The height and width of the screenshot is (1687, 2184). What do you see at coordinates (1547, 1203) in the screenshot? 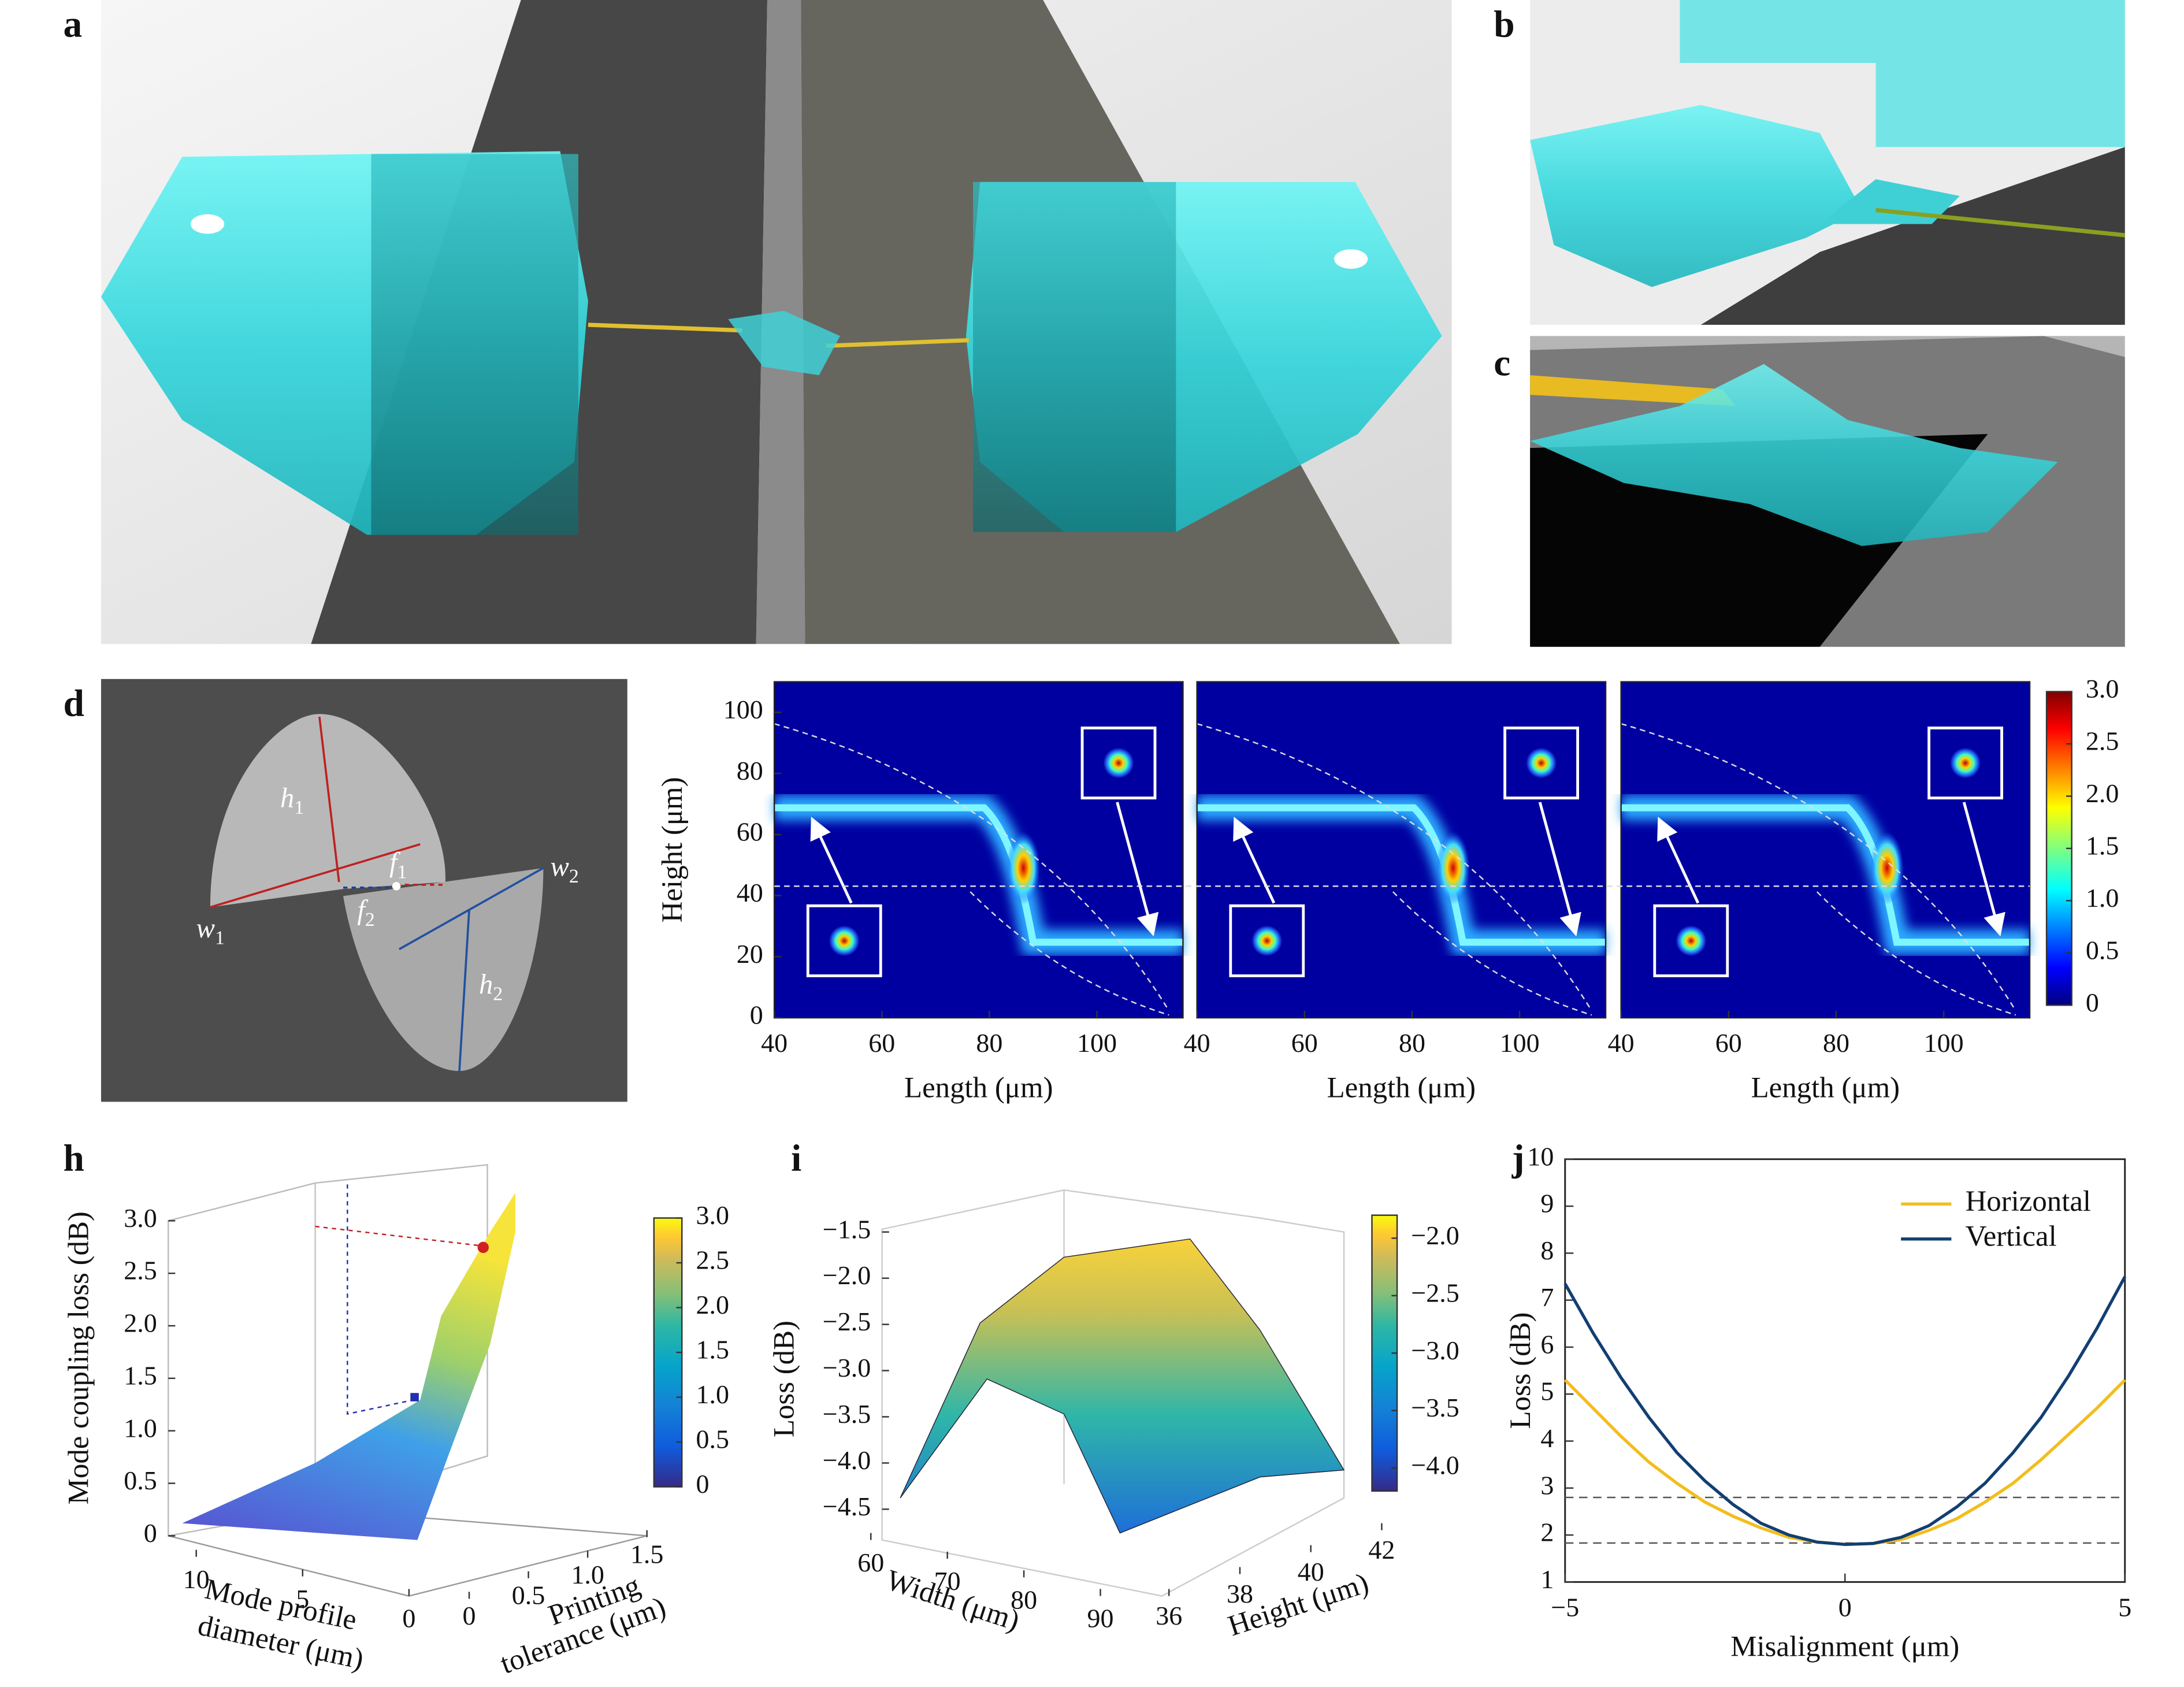
I see `y-tick-label: 9` at bounding box center [1547, 1203].